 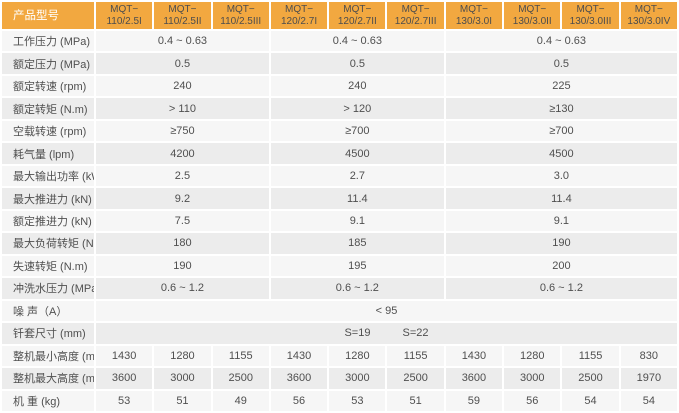 I want to click on spec-value-cell: 200, so click(x=561, y=266).